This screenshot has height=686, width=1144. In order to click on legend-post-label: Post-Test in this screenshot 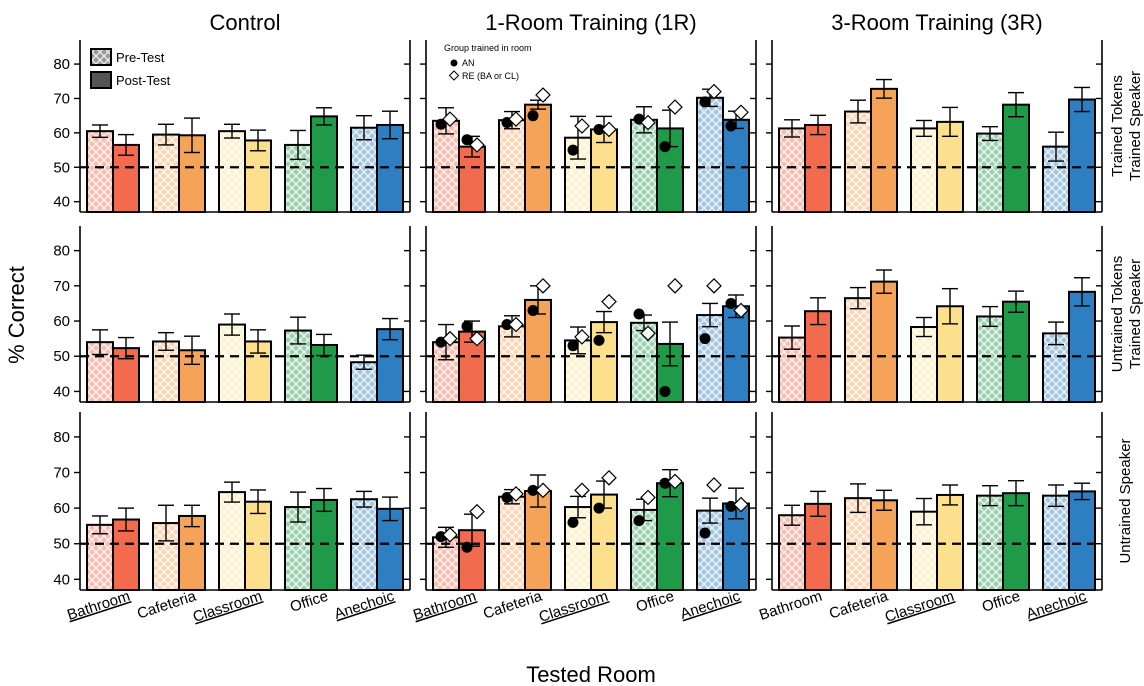, I will do `click(143, 80)`.